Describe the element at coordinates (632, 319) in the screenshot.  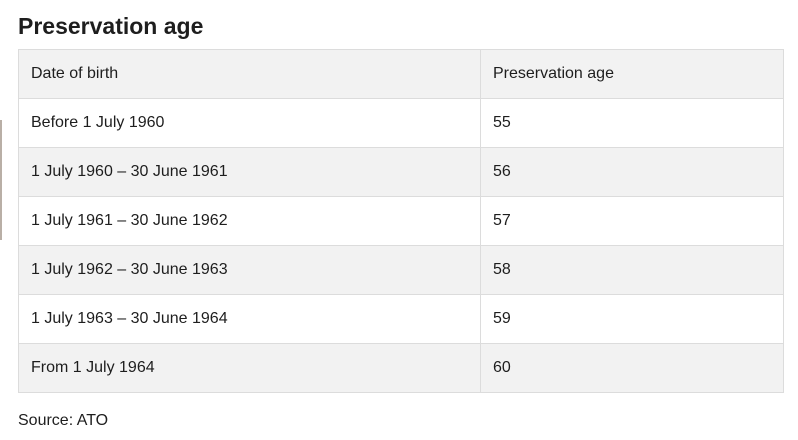
I see `cell-preservation-age: 59` at that location.